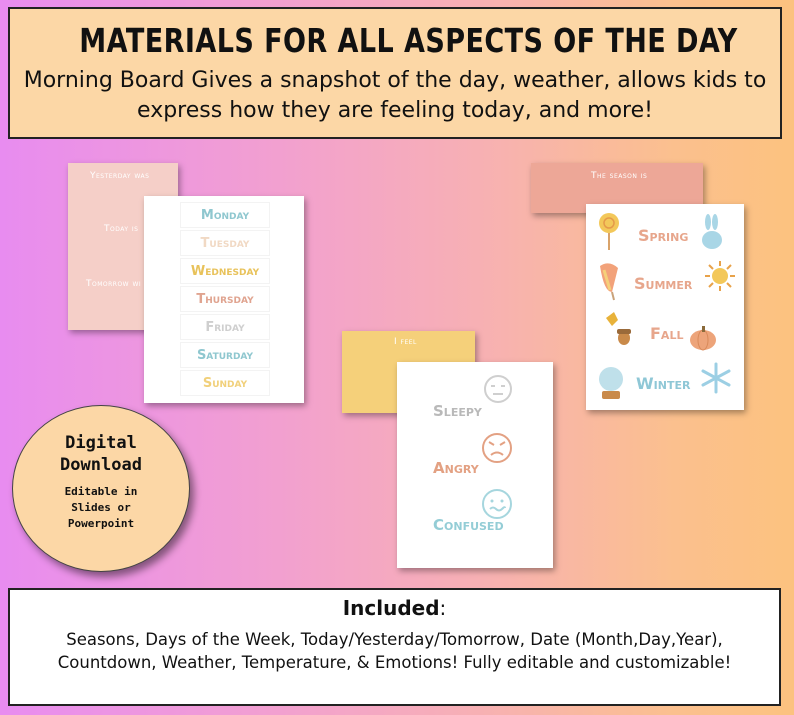 The width and height of the screenshot is (794, 715). What do you see at coordinates (618, 328) in the screenshot?
I see `leaf-acorn-icon` at bounding box center [618, 328].